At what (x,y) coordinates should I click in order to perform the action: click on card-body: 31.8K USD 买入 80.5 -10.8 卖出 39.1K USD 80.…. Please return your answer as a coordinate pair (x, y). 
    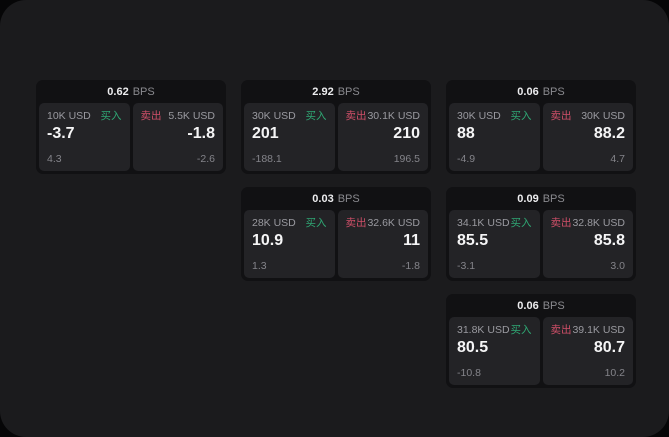
    Looking at the image, I should click on (541, 351).